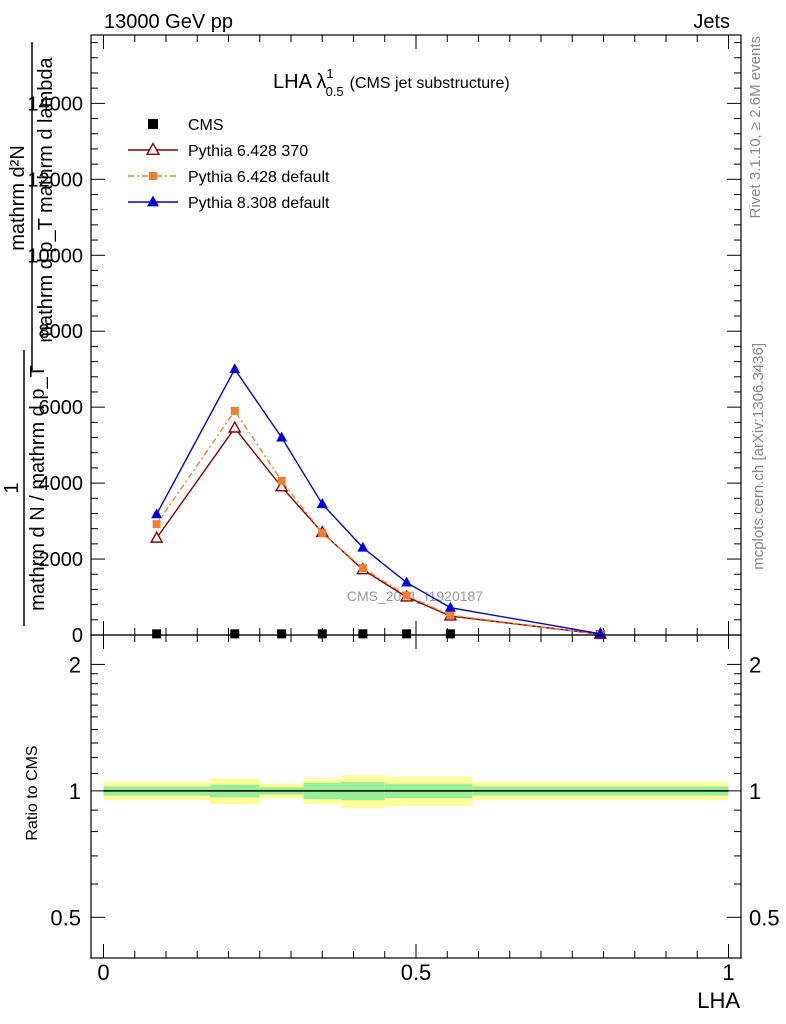 The width and height of the screenshot is (786, 1024). I want to click on y-tick-label: 2000, so click(61, 560).